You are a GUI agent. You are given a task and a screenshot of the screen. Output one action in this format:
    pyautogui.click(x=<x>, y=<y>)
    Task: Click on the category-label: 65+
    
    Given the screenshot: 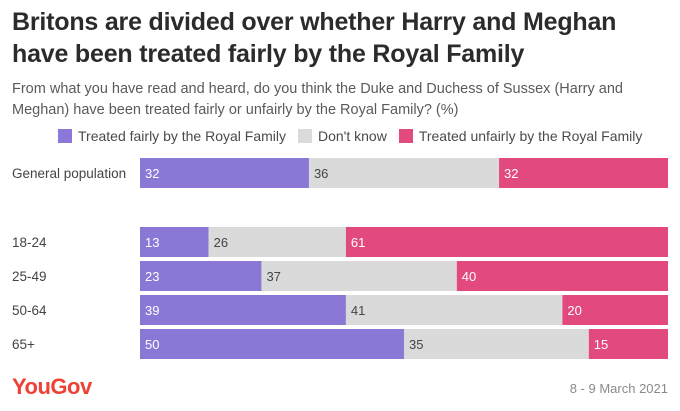 What is the action you would take?
    pyautogui.click(x=23, y=344)
    